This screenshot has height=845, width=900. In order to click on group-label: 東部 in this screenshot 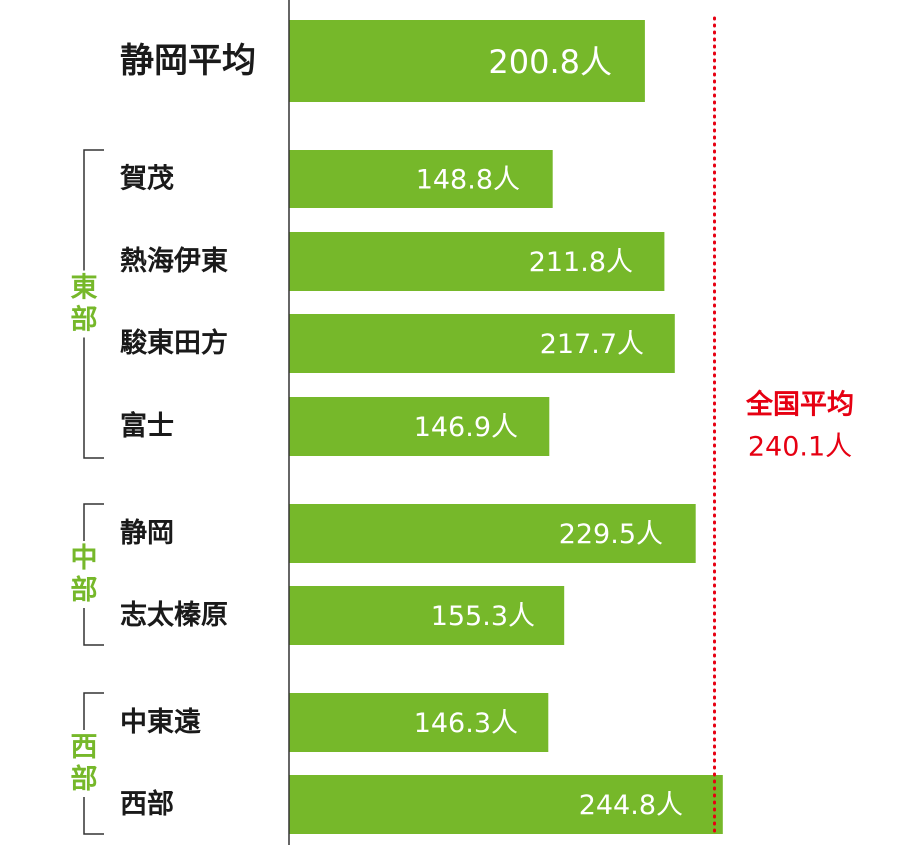, I will do `click(84, 304)`.